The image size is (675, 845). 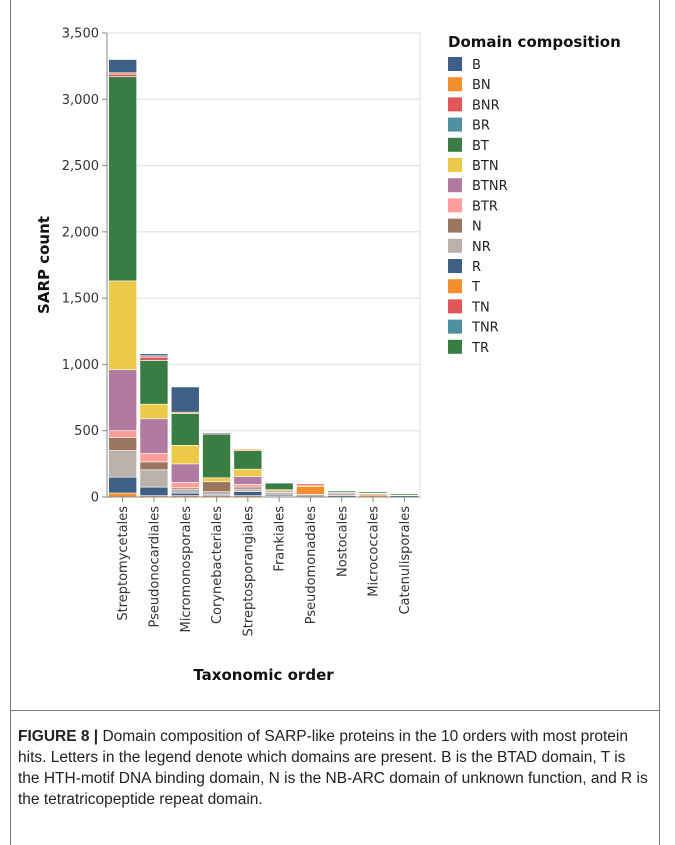 I want to click on legend-swatch-bn, so click(x=455, y=84).